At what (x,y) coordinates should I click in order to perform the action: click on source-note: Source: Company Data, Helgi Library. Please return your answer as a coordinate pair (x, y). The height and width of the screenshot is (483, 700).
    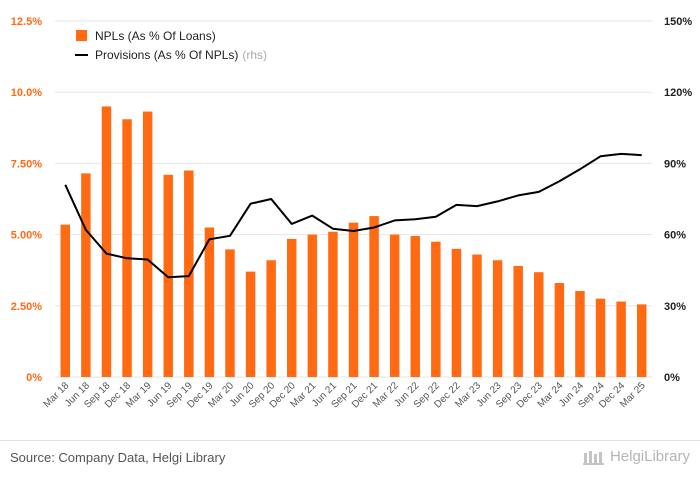
    Looking at the image, I should click on (118, 457).